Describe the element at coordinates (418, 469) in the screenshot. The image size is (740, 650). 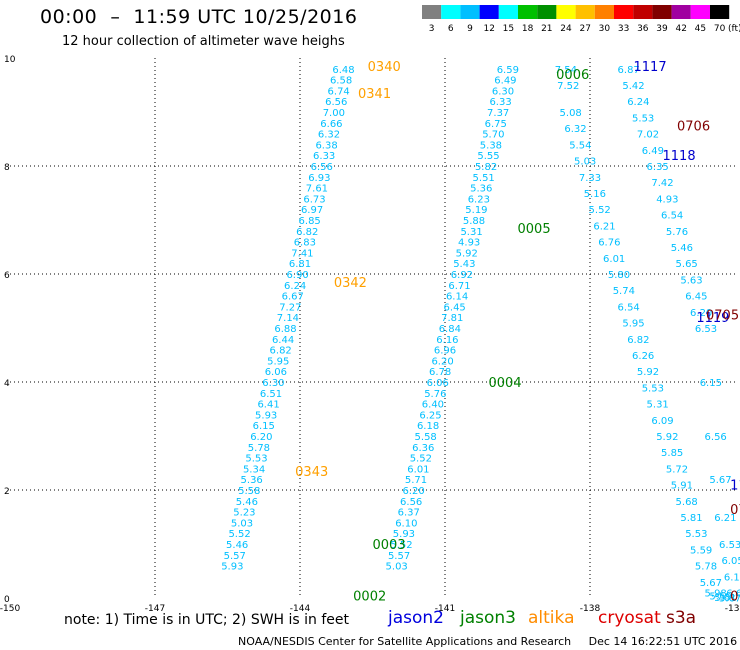
I see `data-point: 6.01` at that location.